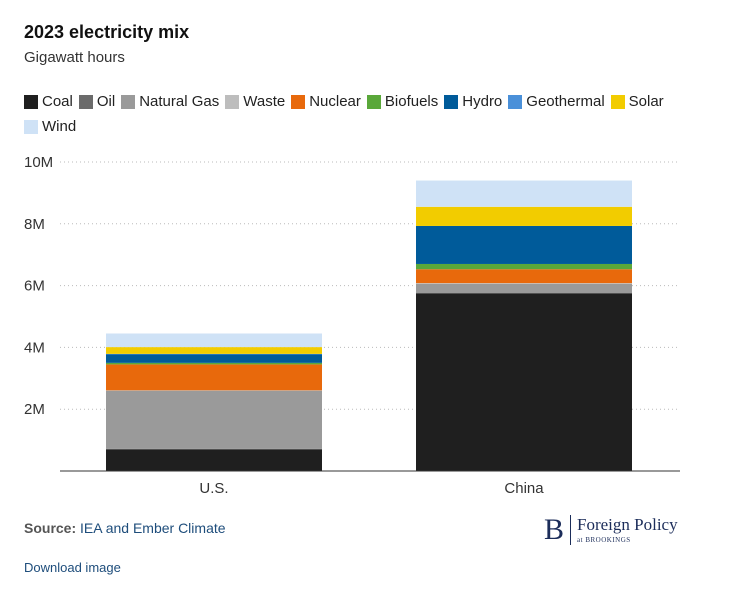  Describe the element at coordinates (627, 524) in the screenshot. I see `logo-main-text: Foreign Policy` at that location.